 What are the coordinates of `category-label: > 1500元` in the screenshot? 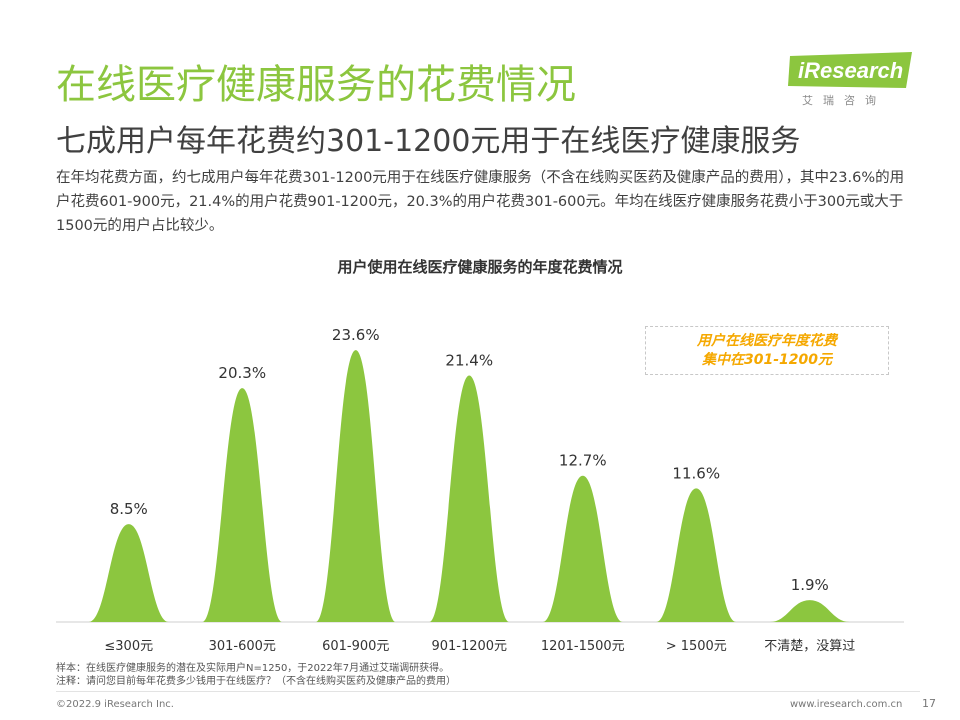 It's located at (696, 646).